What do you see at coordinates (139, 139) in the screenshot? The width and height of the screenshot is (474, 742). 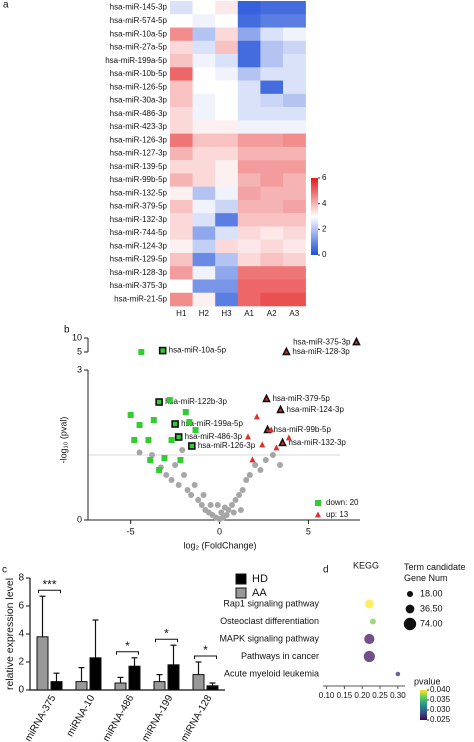 I see `row-label: hsa-miR-126-3p` at bounding box center [139, 139].